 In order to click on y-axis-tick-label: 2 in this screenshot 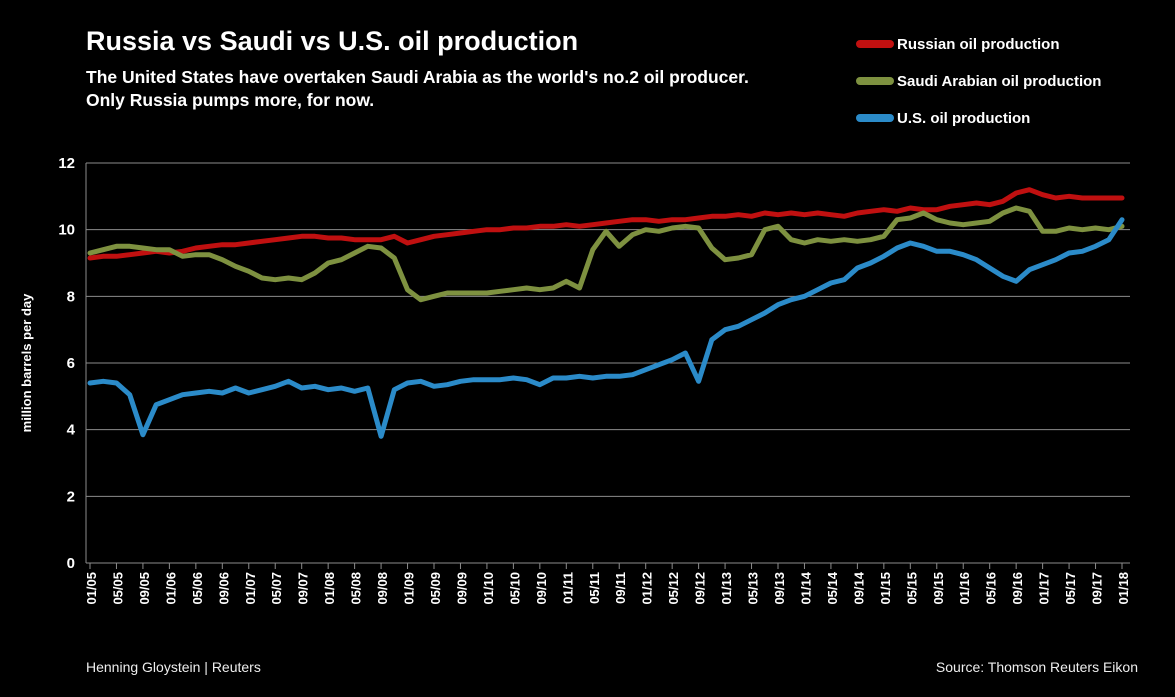, I will do `click(71, 496)`.